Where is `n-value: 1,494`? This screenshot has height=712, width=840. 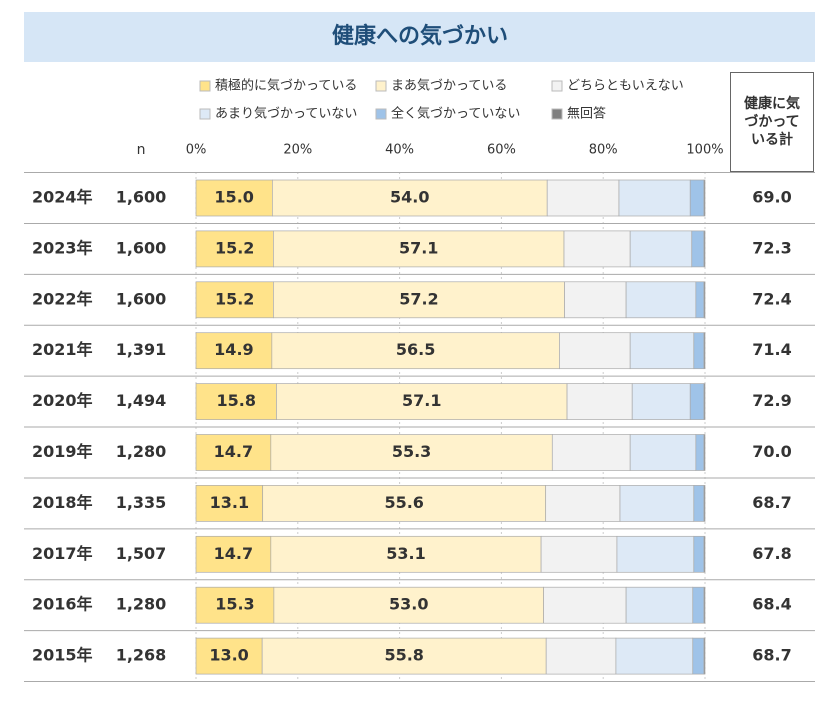 n-value: 1,494 is located at coordinates (141, 400).